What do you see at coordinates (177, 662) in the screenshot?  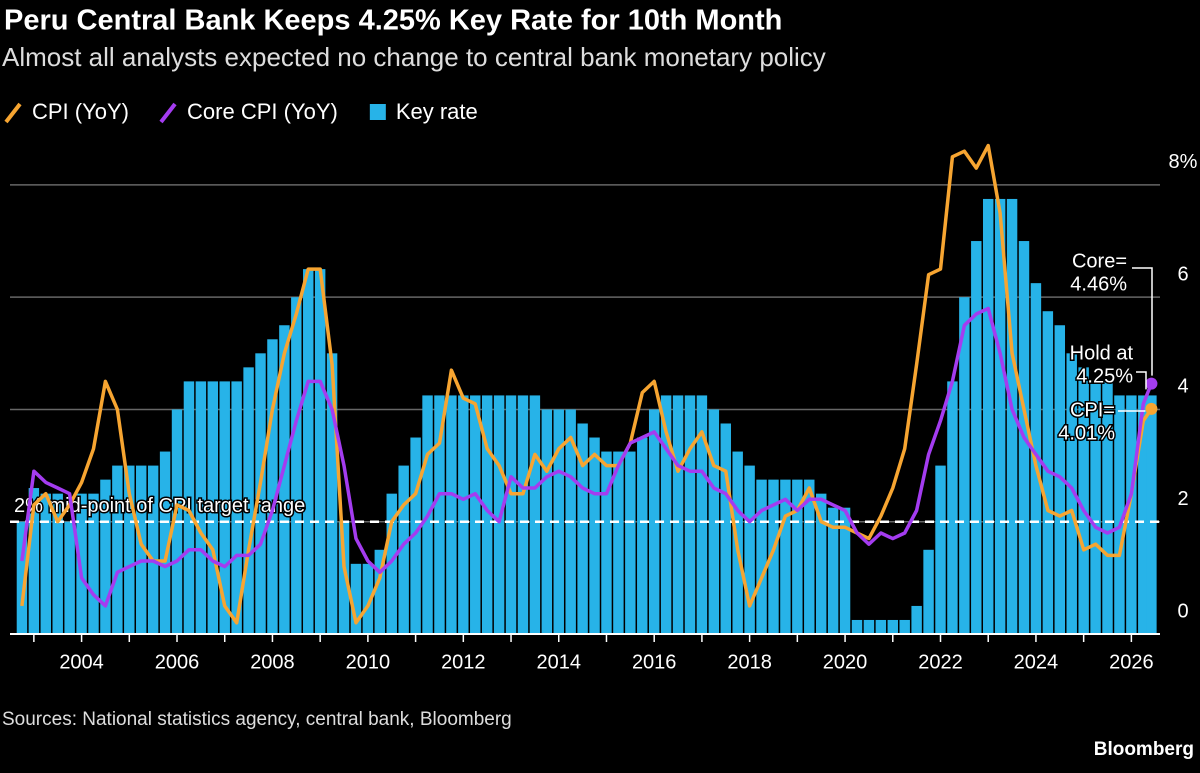 I see `x-tick-label: 2006` at bounding box center [177, 662].